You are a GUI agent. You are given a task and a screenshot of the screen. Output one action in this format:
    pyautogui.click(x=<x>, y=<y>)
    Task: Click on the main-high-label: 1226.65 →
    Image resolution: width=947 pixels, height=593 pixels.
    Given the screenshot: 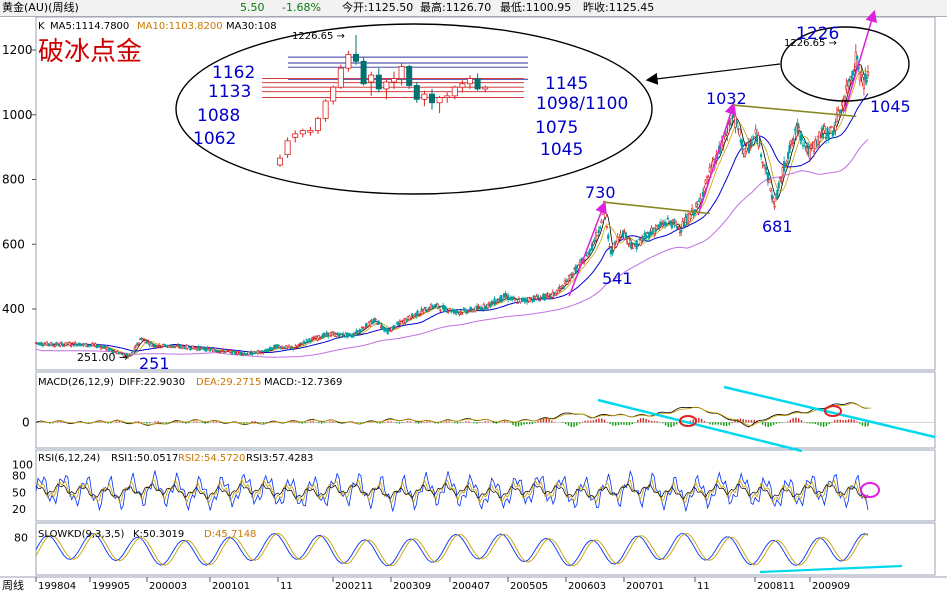 What is the action you would take?
    pyautogui.click(x=810, y=43)
    